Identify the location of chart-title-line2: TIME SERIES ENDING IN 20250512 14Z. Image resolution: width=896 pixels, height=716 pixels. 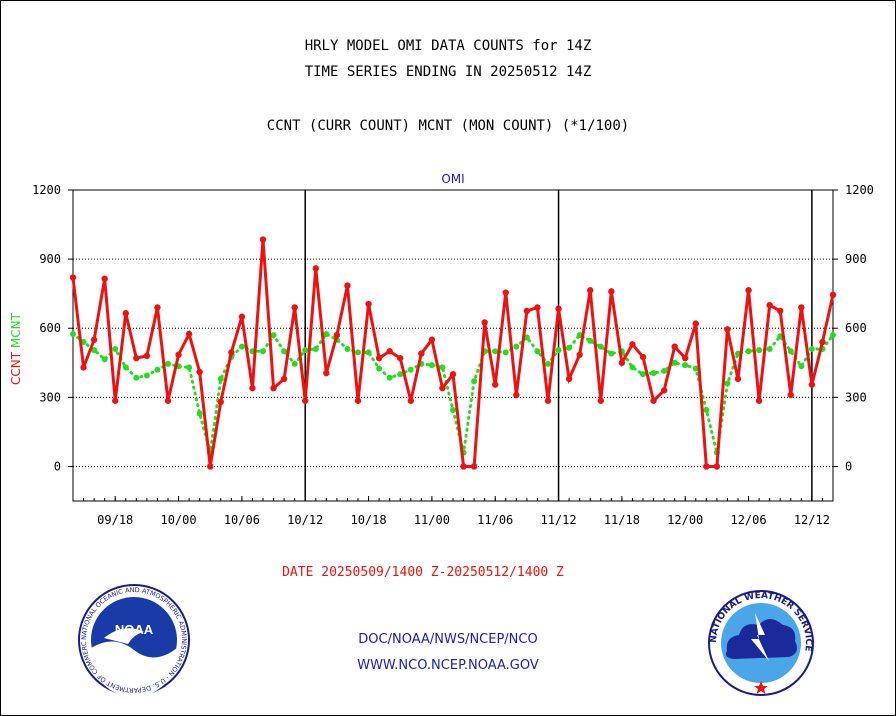
(448, 72).